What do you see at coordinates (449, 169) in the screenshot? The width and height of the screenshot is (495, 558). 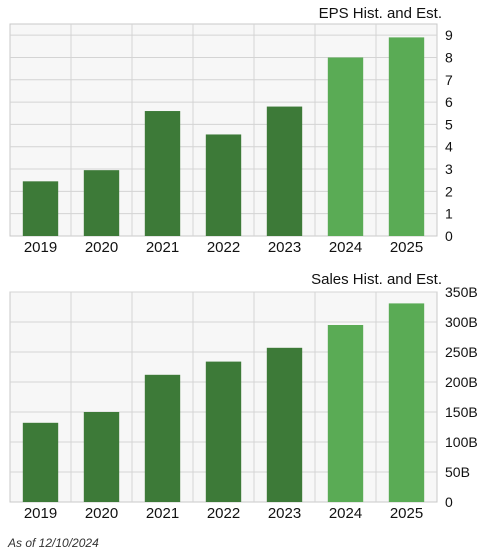 I see `y-tick-label: 3` at bounding box center [449, 169].